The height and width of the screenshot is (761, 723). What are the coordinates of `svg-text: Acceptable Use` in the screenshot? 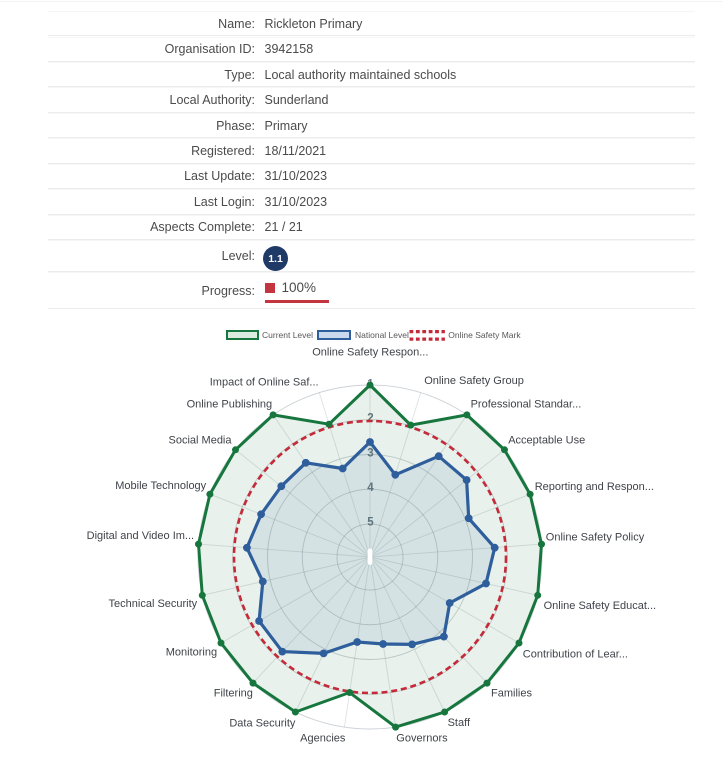 It's located at (546, 440).